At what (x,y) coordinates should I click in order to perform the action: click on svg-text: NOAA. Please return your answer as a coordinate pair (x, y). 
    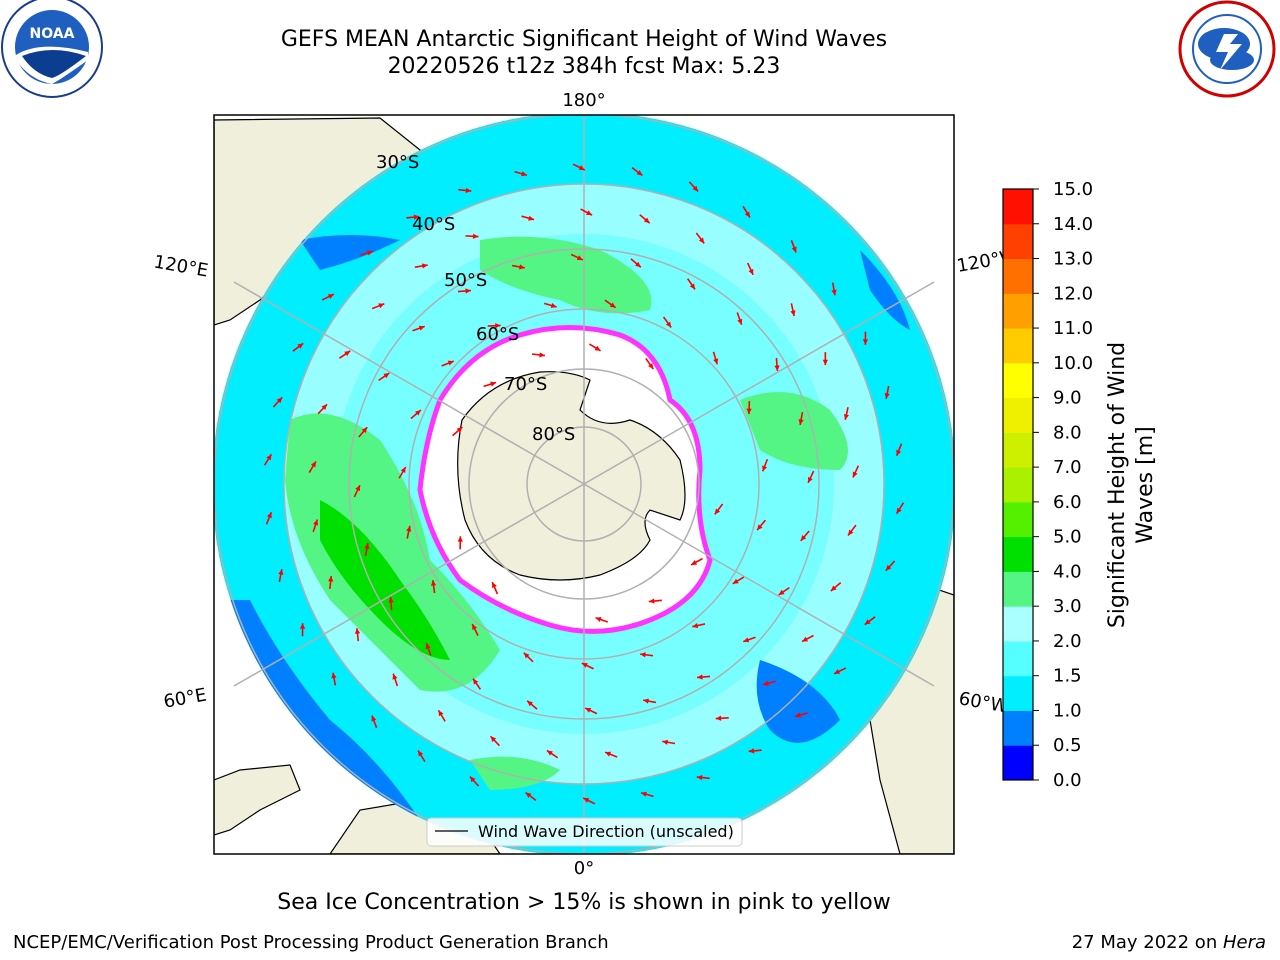
    Looking at the image, I should click on (52, 34).